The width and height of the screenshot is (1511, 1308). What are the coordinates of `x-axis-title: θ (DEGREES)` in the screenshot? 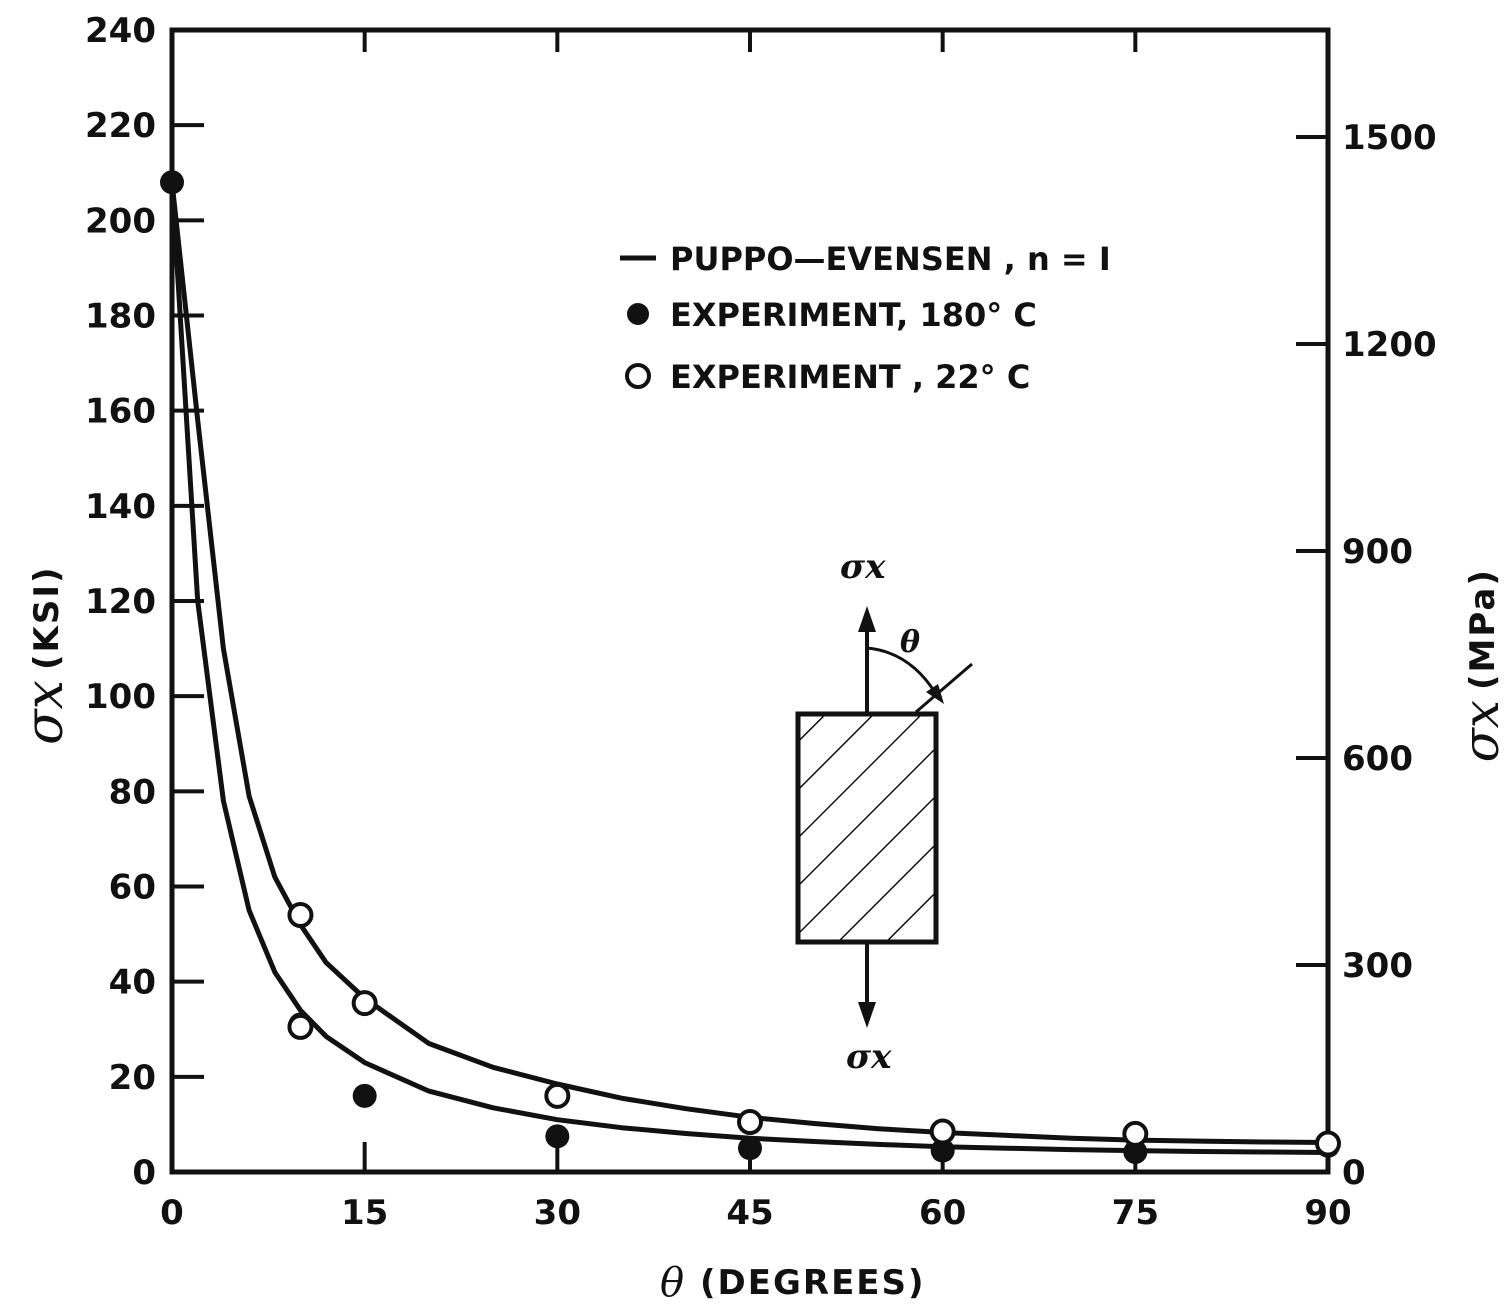 It's located at (793, 1283).